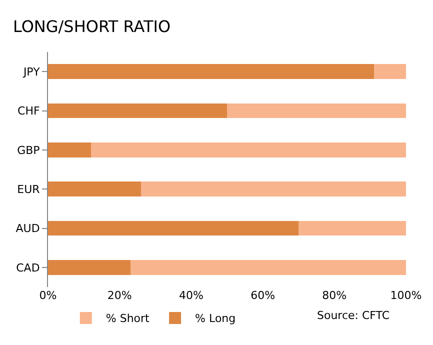  What do you see at coordinates (29, 111) in the screenshot?
I see `y-tick-label: CHF` at bounding box center [29, 111].